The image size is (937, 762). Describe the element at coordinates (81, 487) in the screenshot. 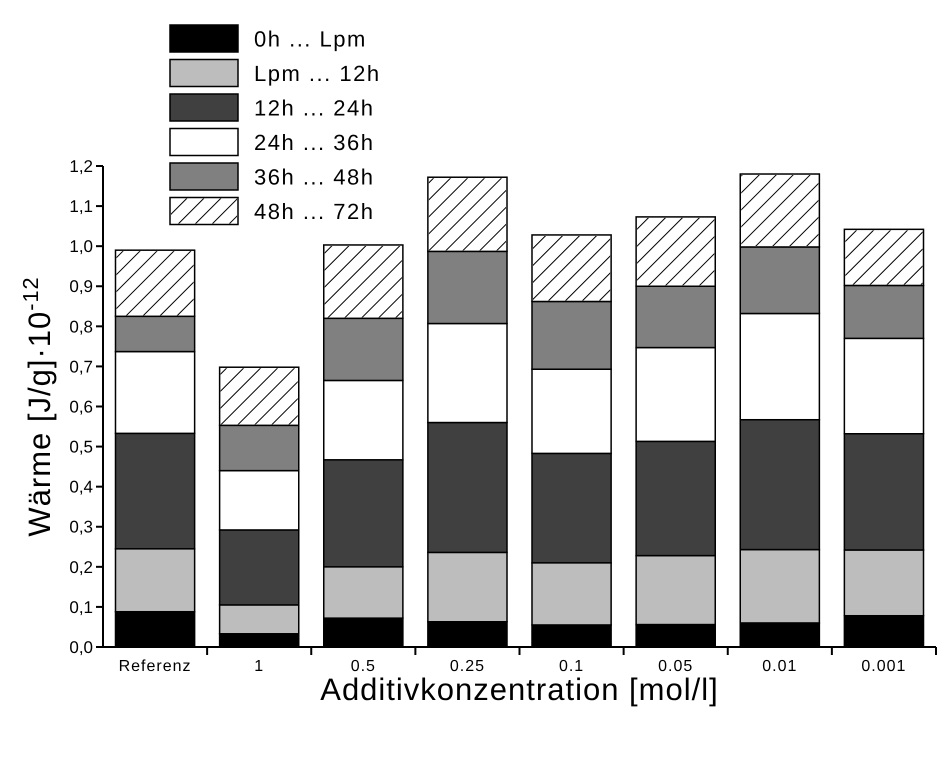

I see `y-tick-label: 0,4` at that location.